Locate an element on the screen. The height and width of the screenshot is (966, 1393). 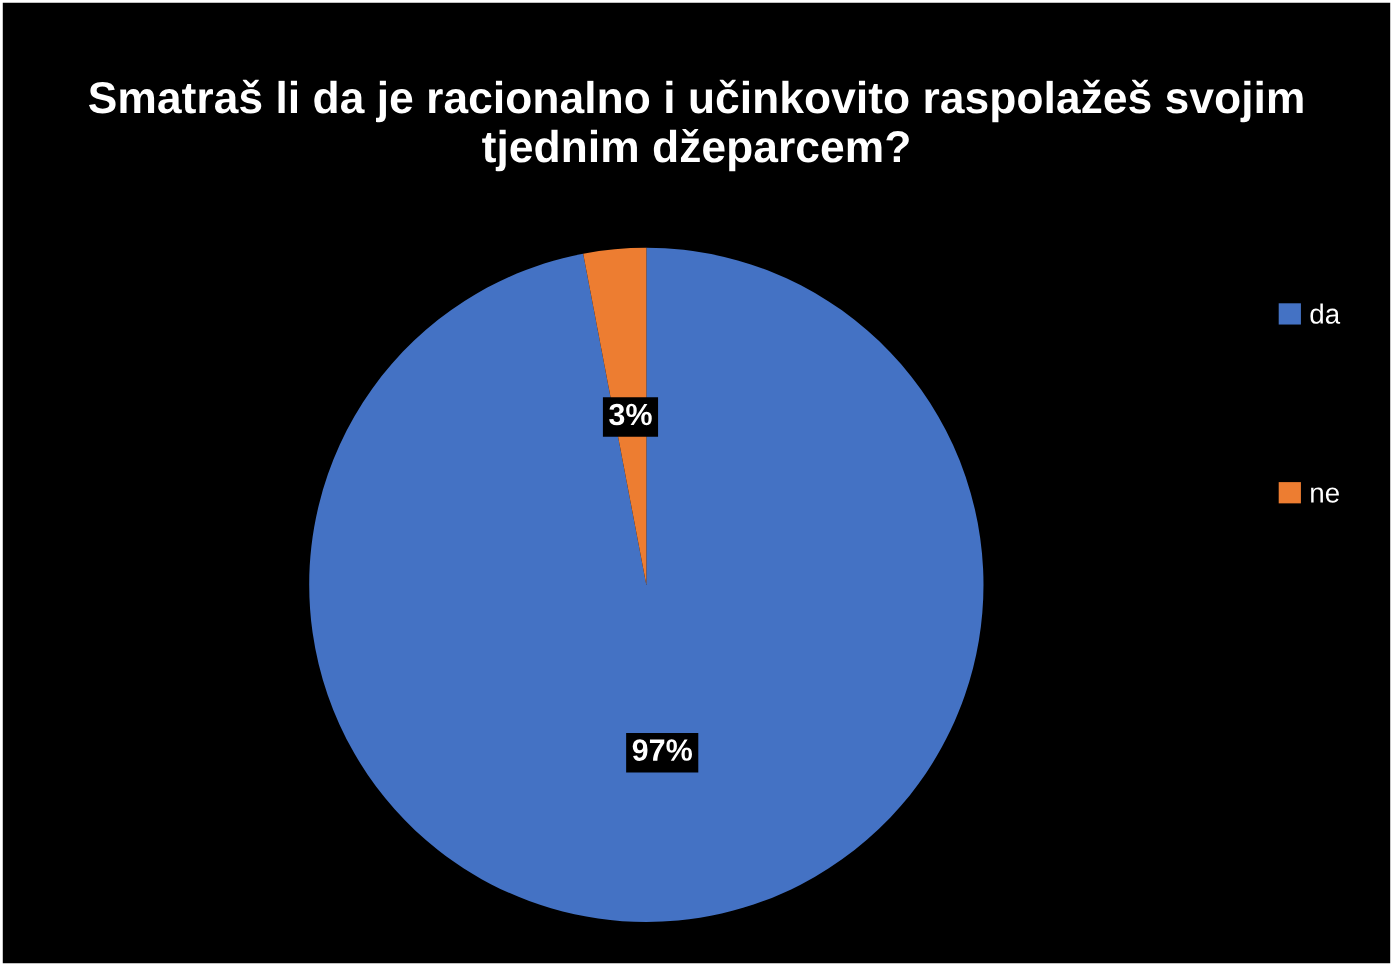
data-label: 97% is located at coordinates (662, 750).